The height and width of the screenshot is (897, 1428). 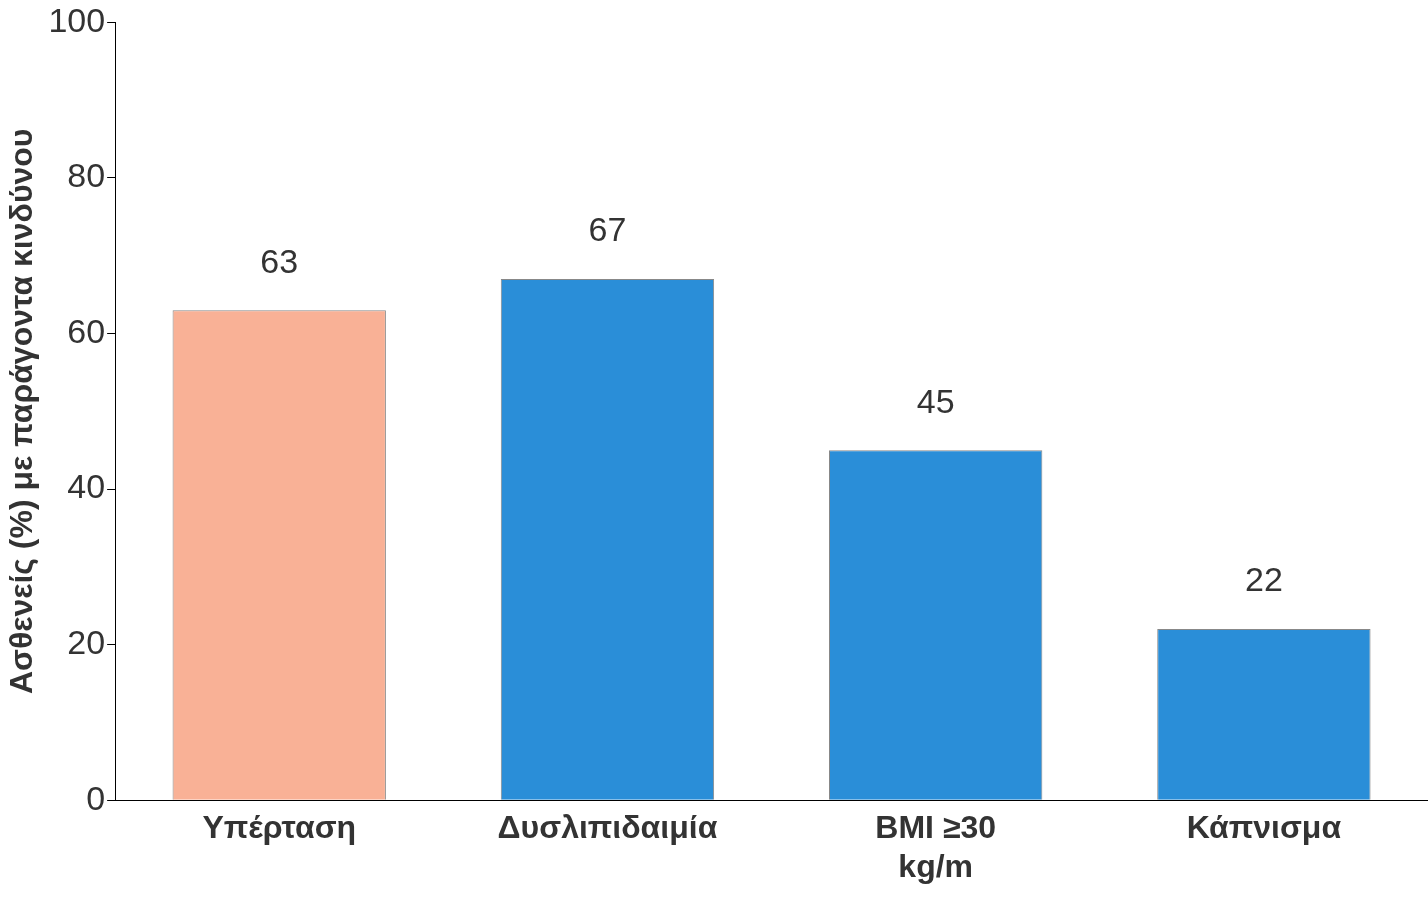 What do you see at coordinates (96, 797) in the screenshot?
I see `y-tick-label: 0` at bounding box center [96, 797].